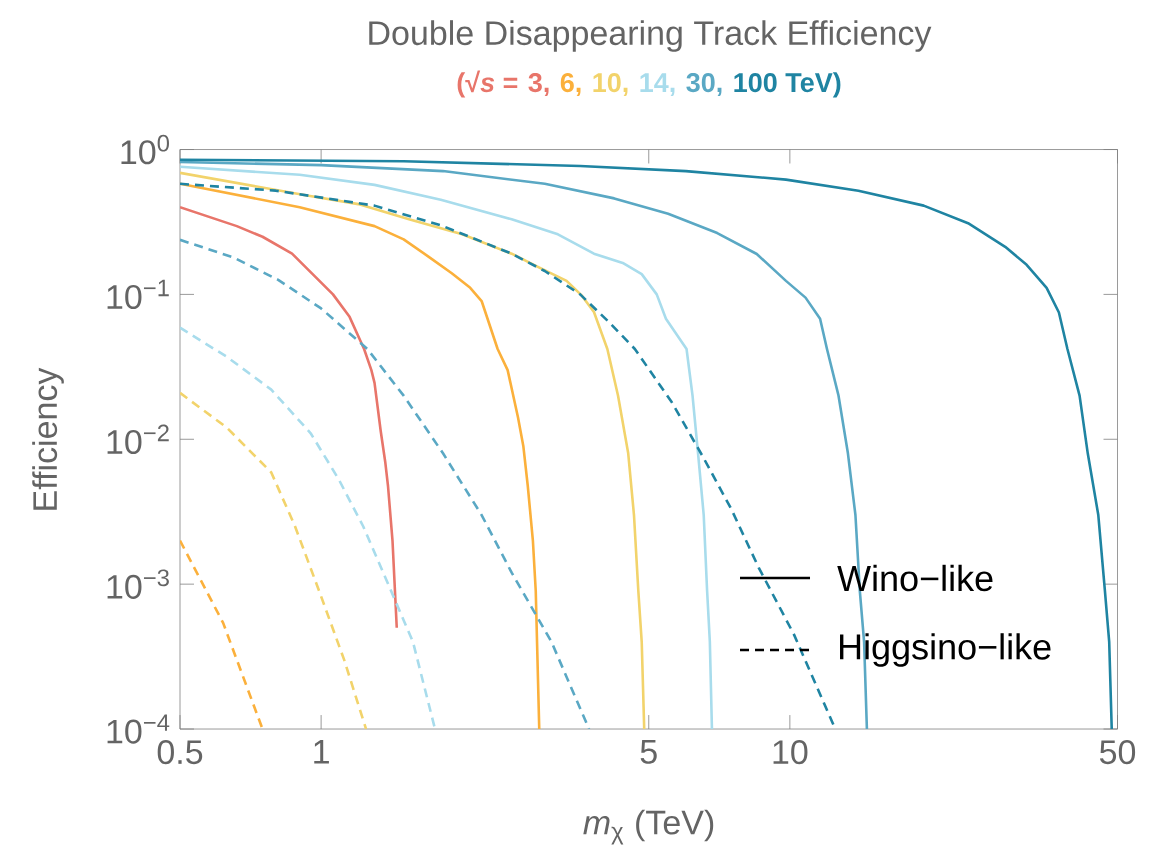 The height and width of the screenshot is (859, 1176). What do you see at coordinates (790, 752) in the screenshot?
I see `x-tick-label: 10` at bounding box center [790, 752].